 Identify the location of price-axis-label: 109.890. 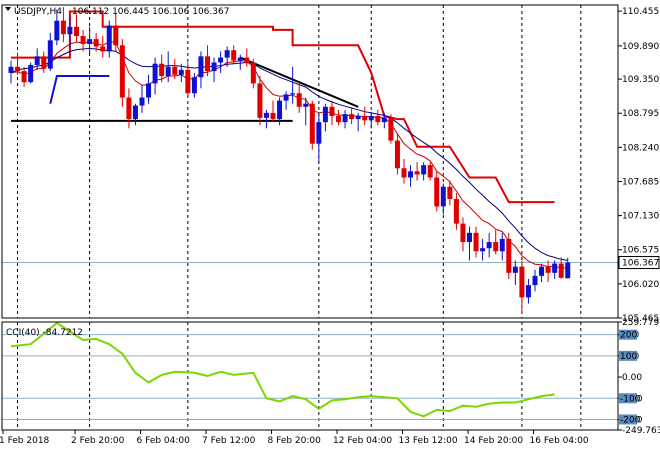
(640, 47).